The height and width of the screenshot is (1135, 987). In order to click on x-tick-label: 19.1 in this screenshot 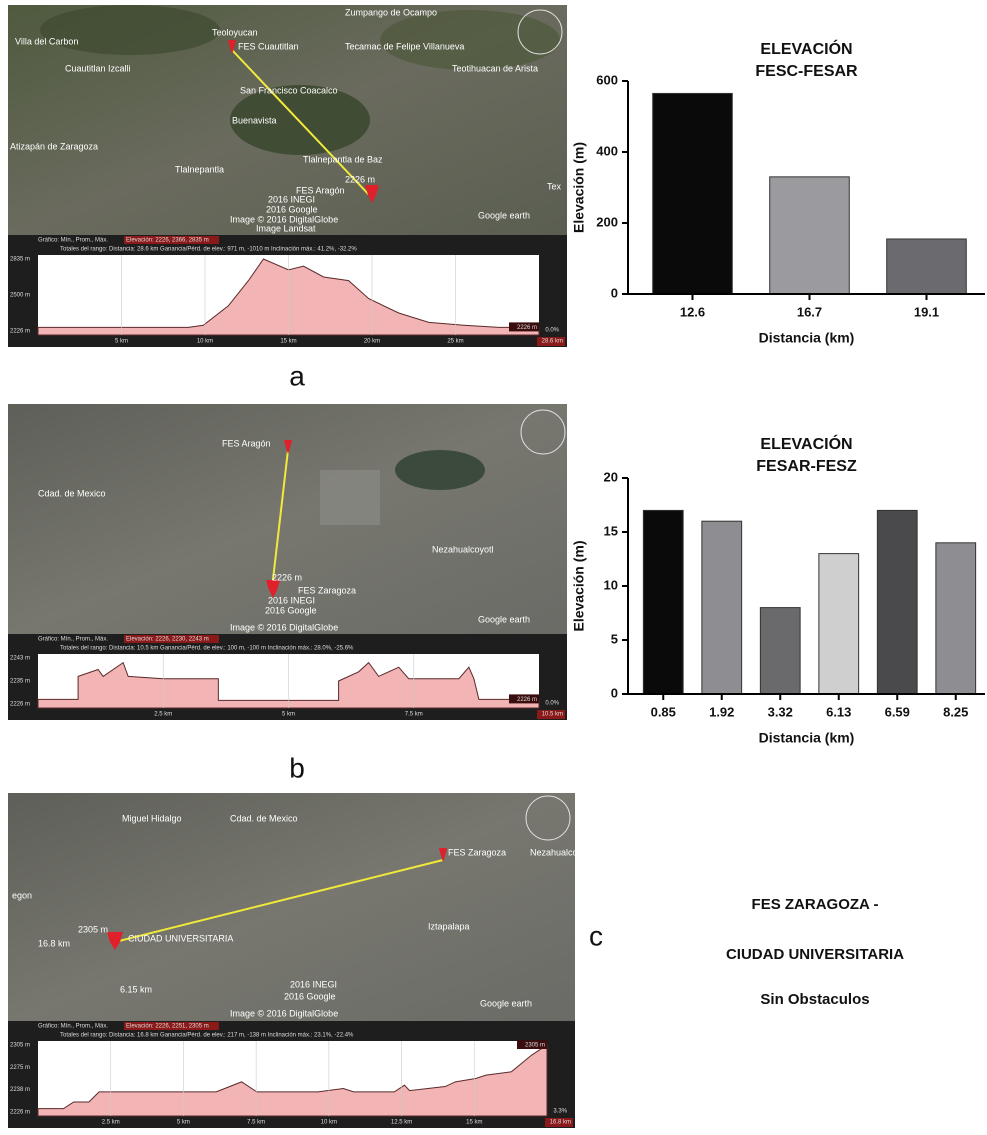, I will do `click(926, 311)`.